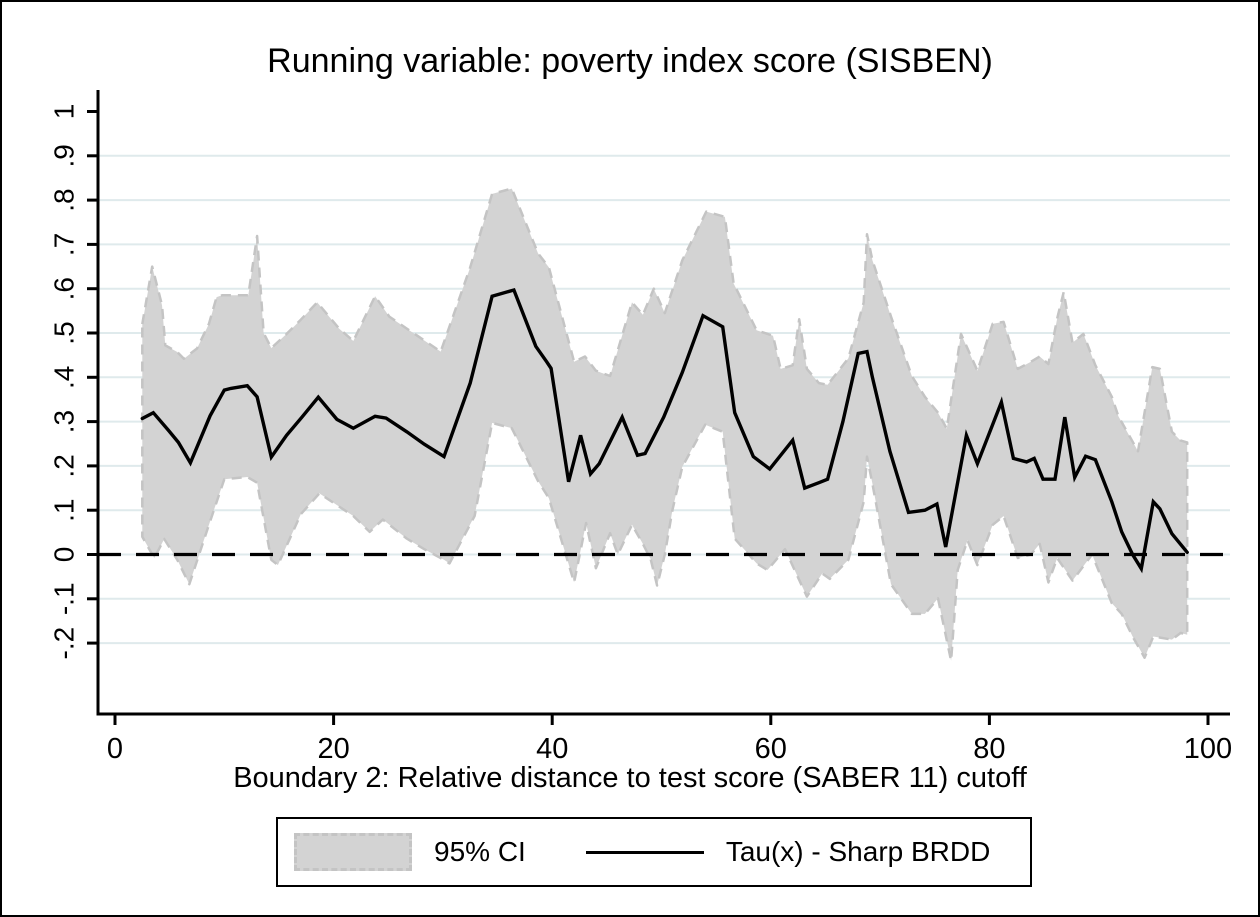 The height and width of the screenshot is (917, 1260). I want to click on legend-tau-label: Tau(x) - Sharp BRDD, so click(858, 851).